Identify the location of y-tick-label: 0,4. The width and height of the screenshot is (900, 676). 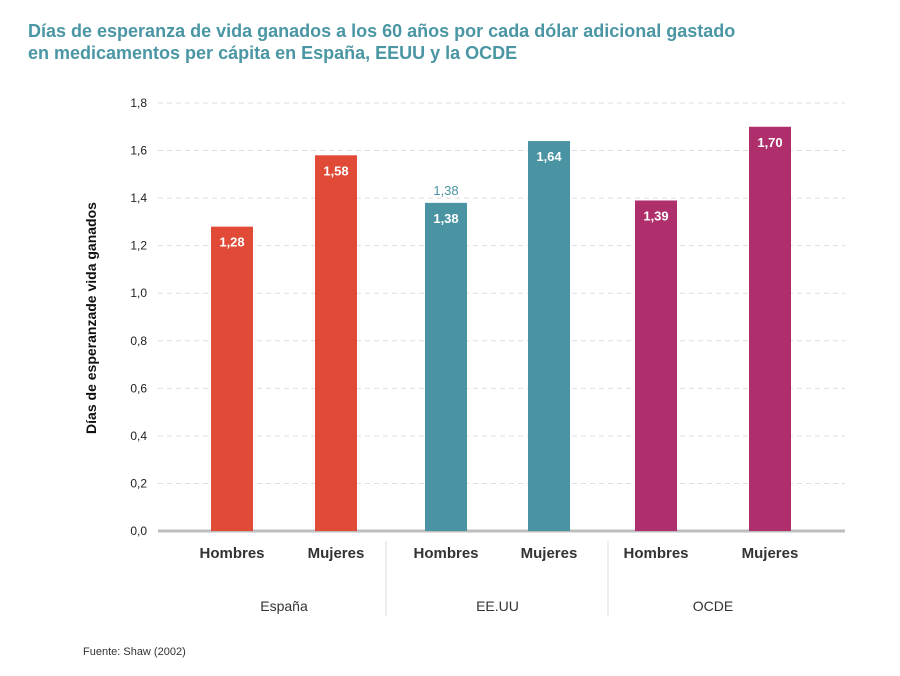
(138, 436).